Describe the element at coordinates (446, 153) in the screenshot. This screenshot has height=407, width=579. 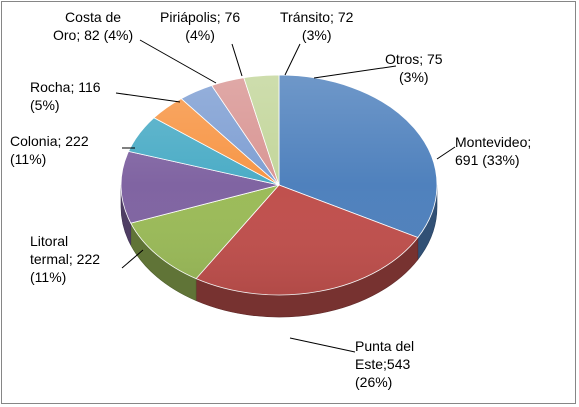
I see `leader-line-montevideo` at that location.